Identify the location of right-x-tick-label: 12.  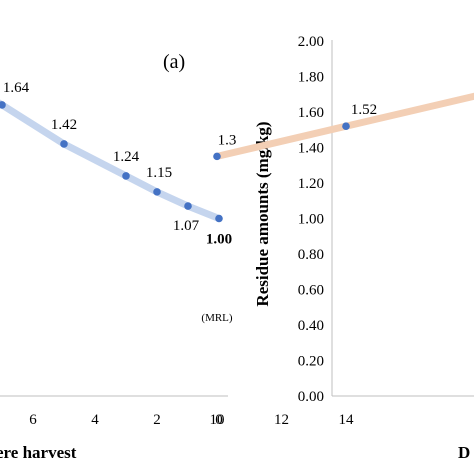
(281, 420).